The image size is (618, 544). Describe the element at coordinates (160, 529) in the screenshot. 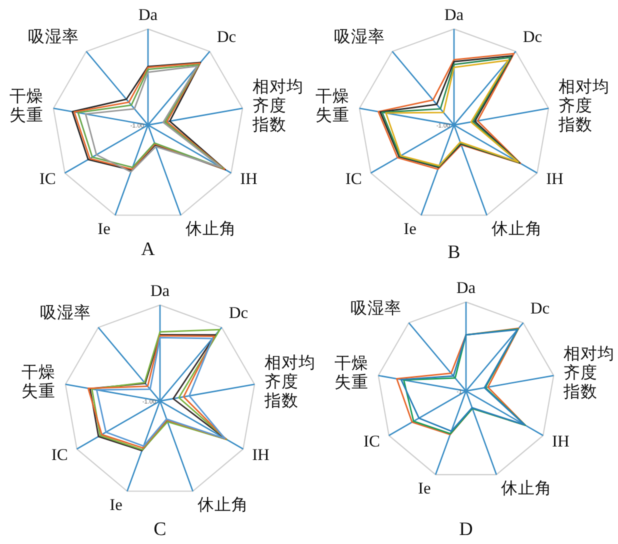

I see `text: C` at that location.